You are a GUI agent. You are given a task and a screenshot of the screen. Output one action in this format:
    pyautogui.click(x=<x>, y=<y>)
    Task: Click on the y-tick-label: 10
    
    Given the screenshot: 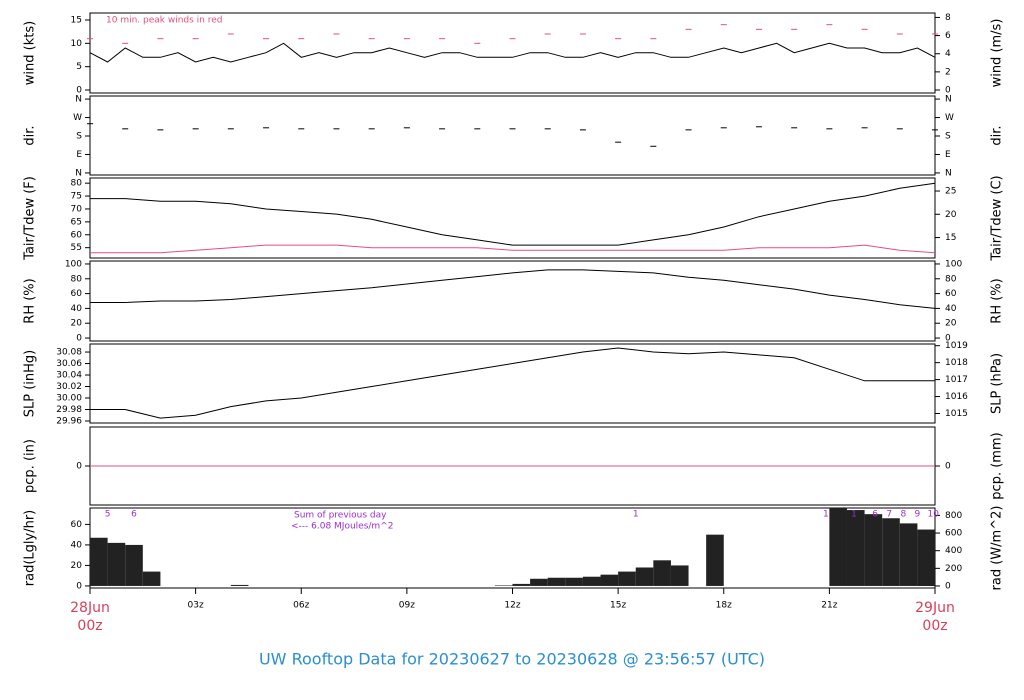 What is the action you would take?
    pyautogui.click(x=77, y=44)
    